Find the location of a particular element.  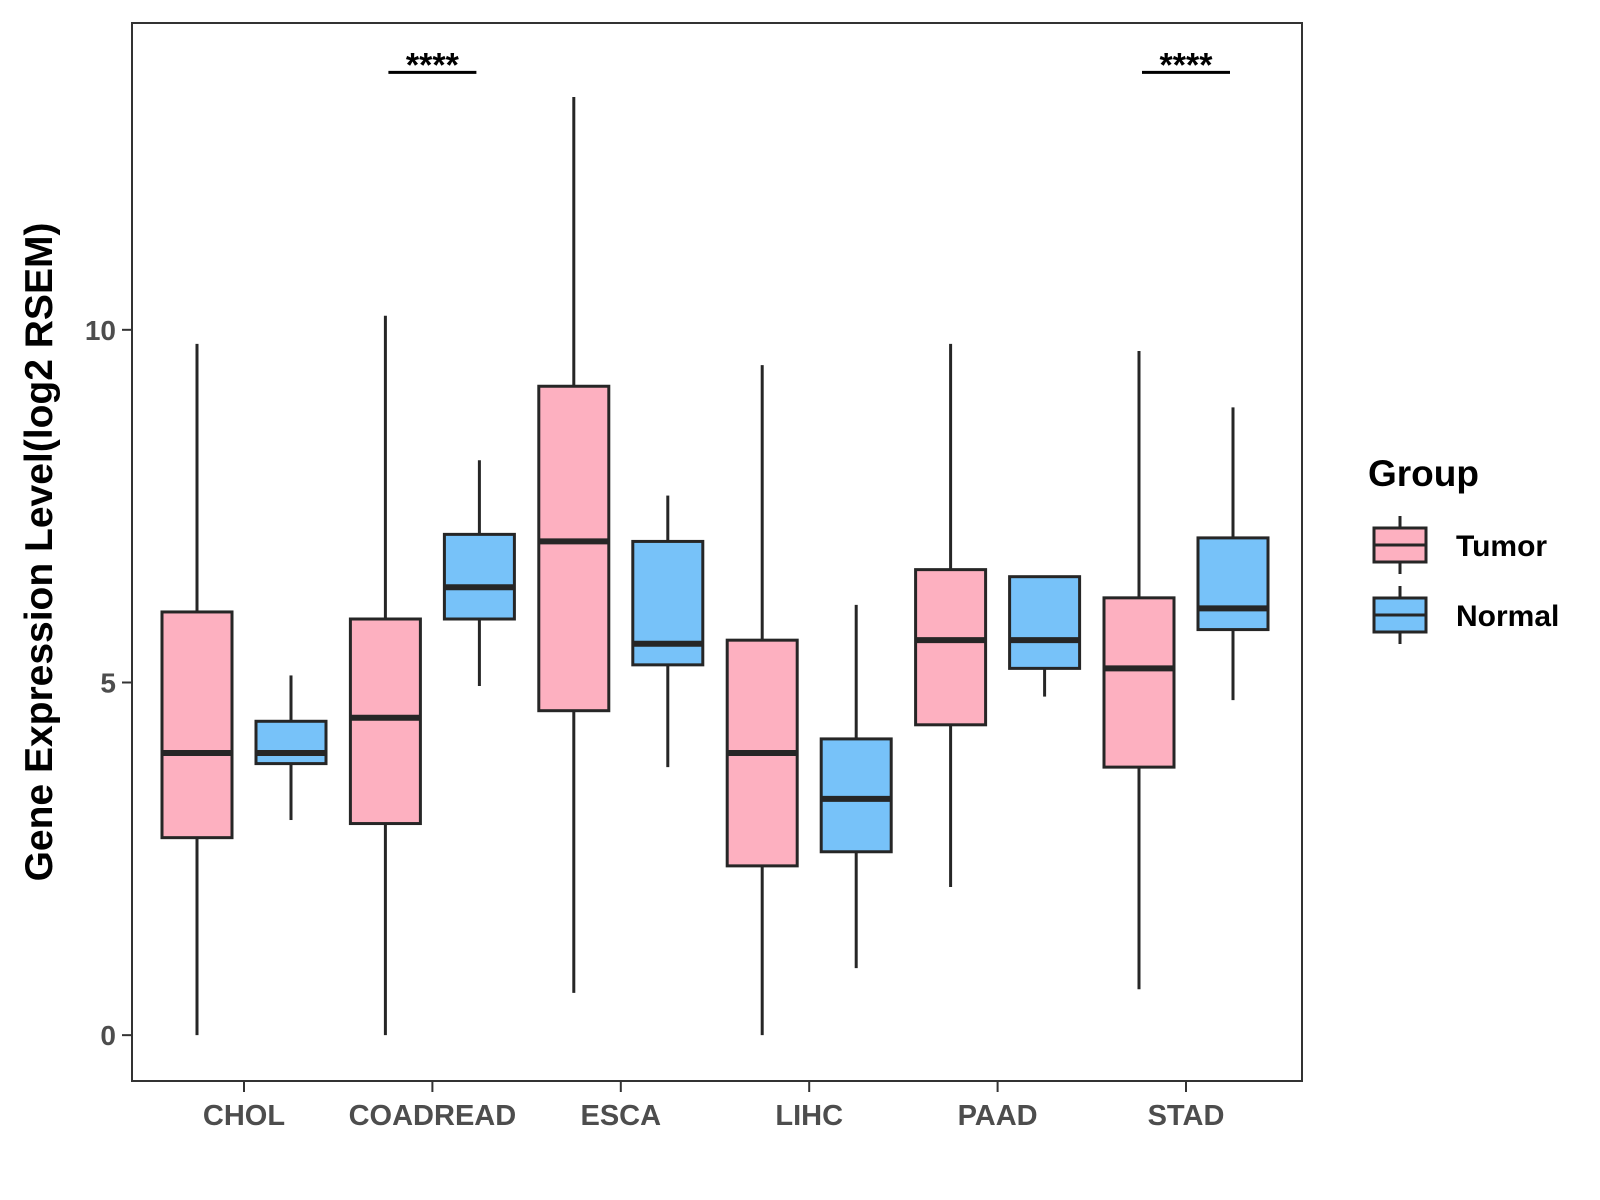

x-tick-label-chol: CHOL is located at coordinates (244, 1116).